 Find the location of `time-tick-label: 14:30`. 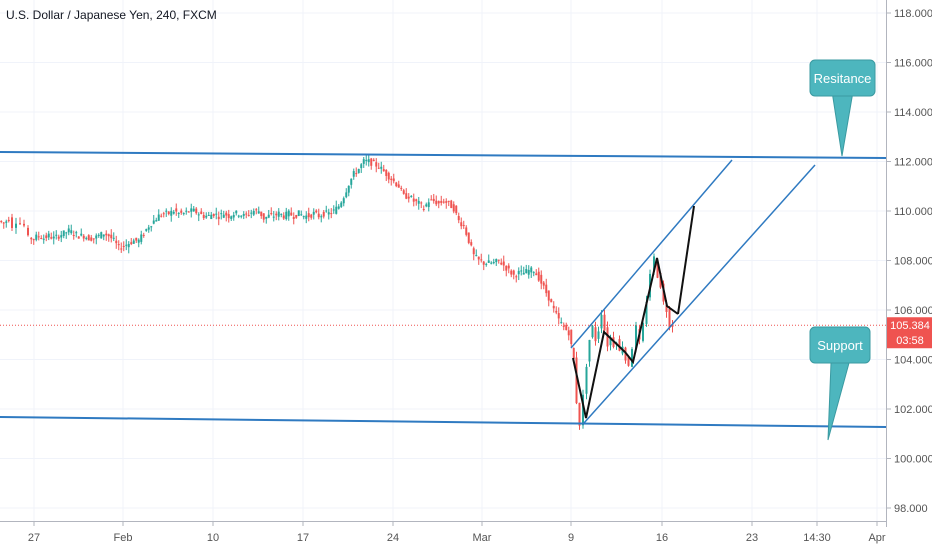

time-tick-label: 14:30 is located at coordinates (817, 538).